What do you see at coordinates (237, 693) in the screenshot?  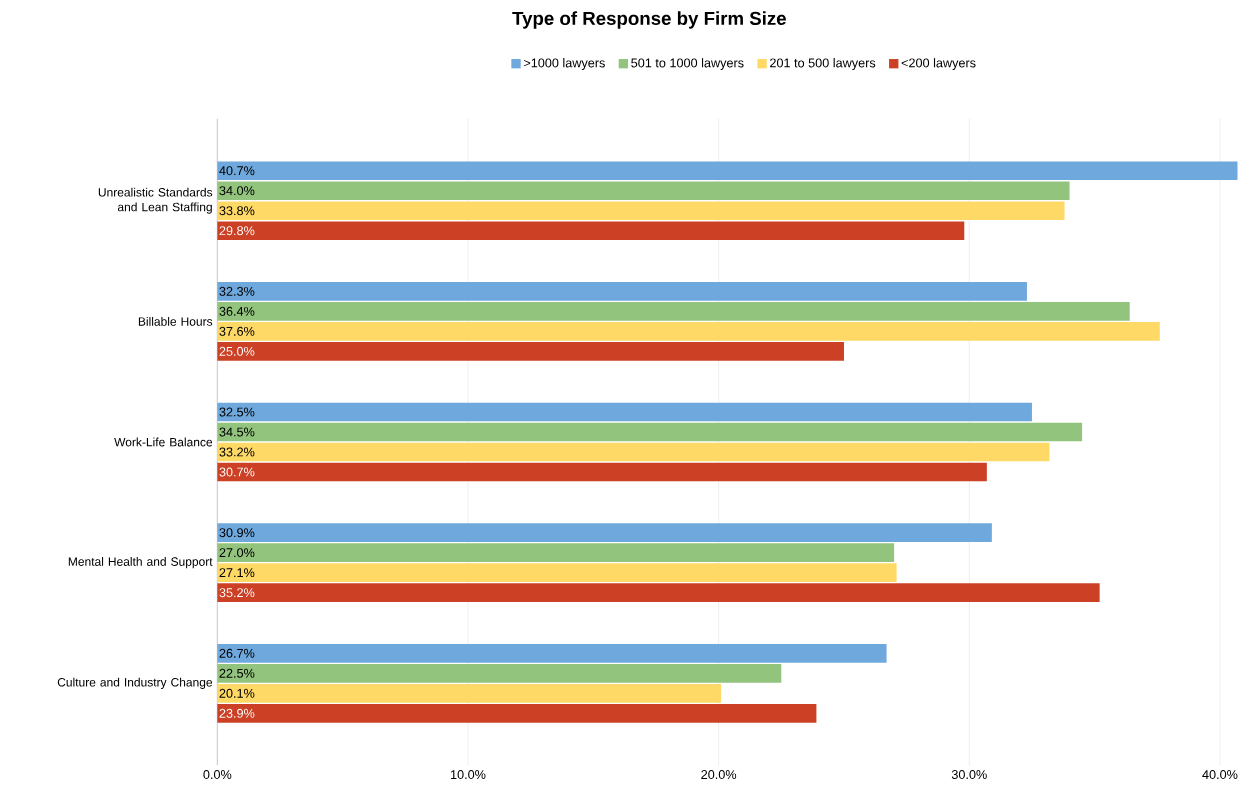 I see `data-label: 20.1%` at bounding box center [237, 693].